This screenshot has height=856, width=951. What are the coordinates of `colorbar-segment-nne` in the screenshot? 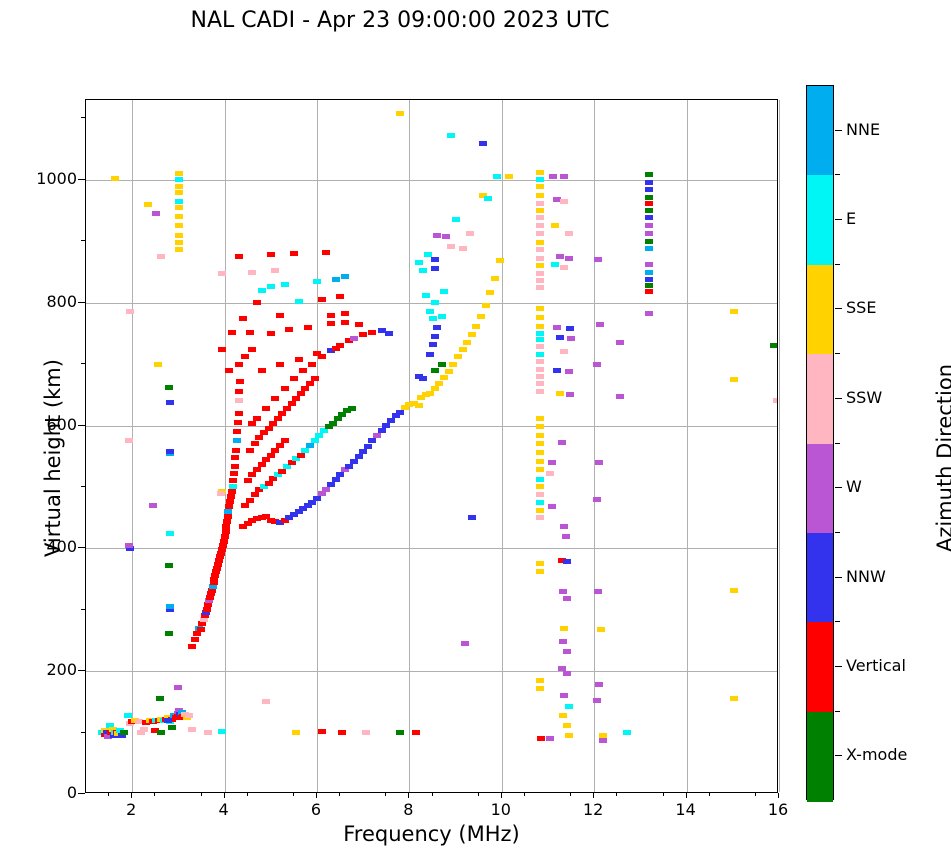 It's located at (820, 131).